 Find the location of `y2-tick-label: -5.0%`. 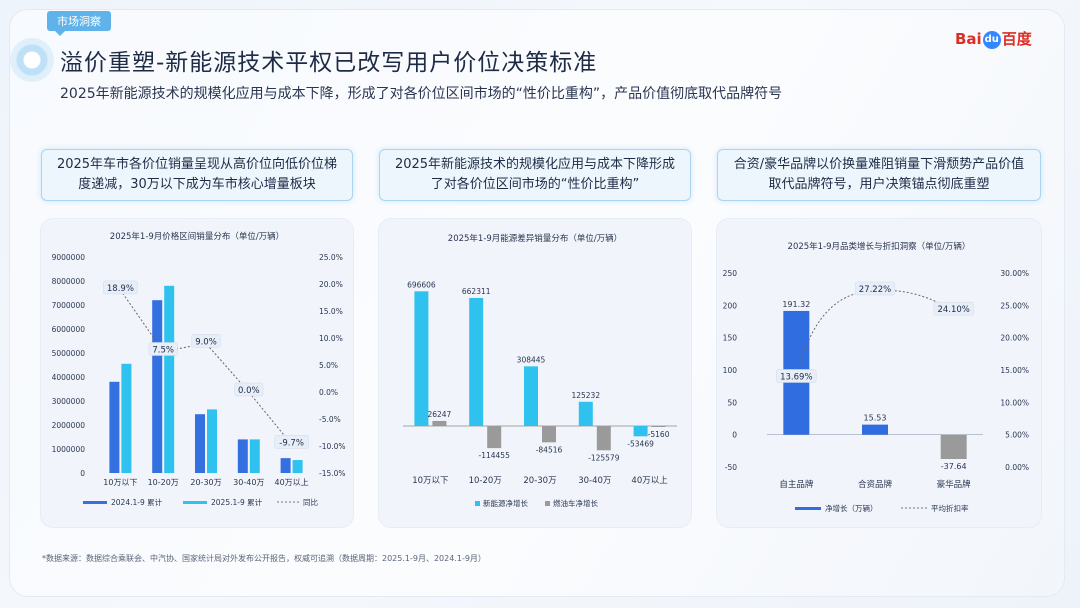

y2-tick-label: -5.0% is located at coordinates (330, 419).